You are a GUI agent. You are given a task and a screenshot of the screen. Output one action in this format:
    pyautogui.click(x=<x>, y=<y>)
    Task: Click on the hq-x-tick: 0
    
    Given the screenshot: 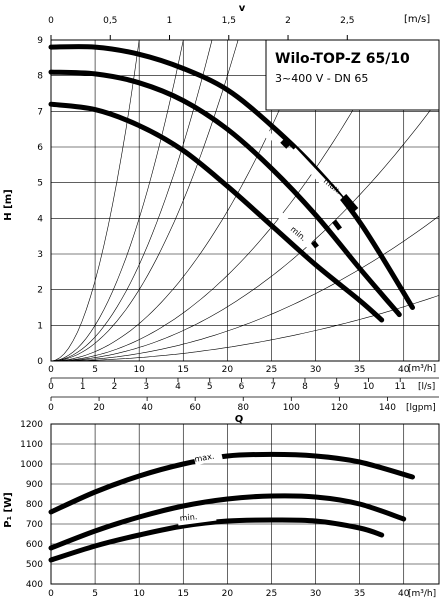 What is the action you would take?
    pyautogui.click(x=51, y=370)
    